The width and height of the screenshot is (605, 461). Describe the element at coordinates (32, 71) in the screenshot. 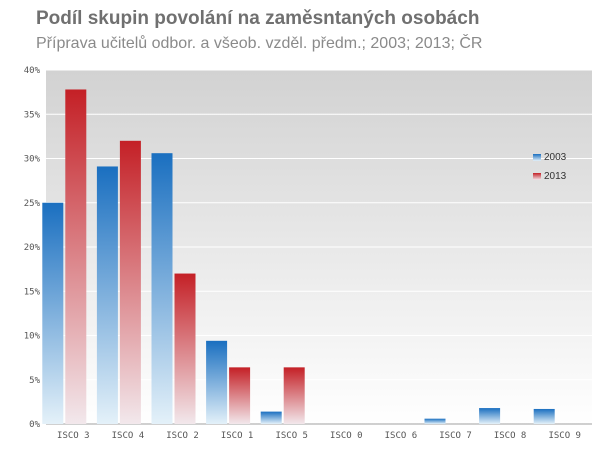

I see `y-tick-label: 40%` at that location.